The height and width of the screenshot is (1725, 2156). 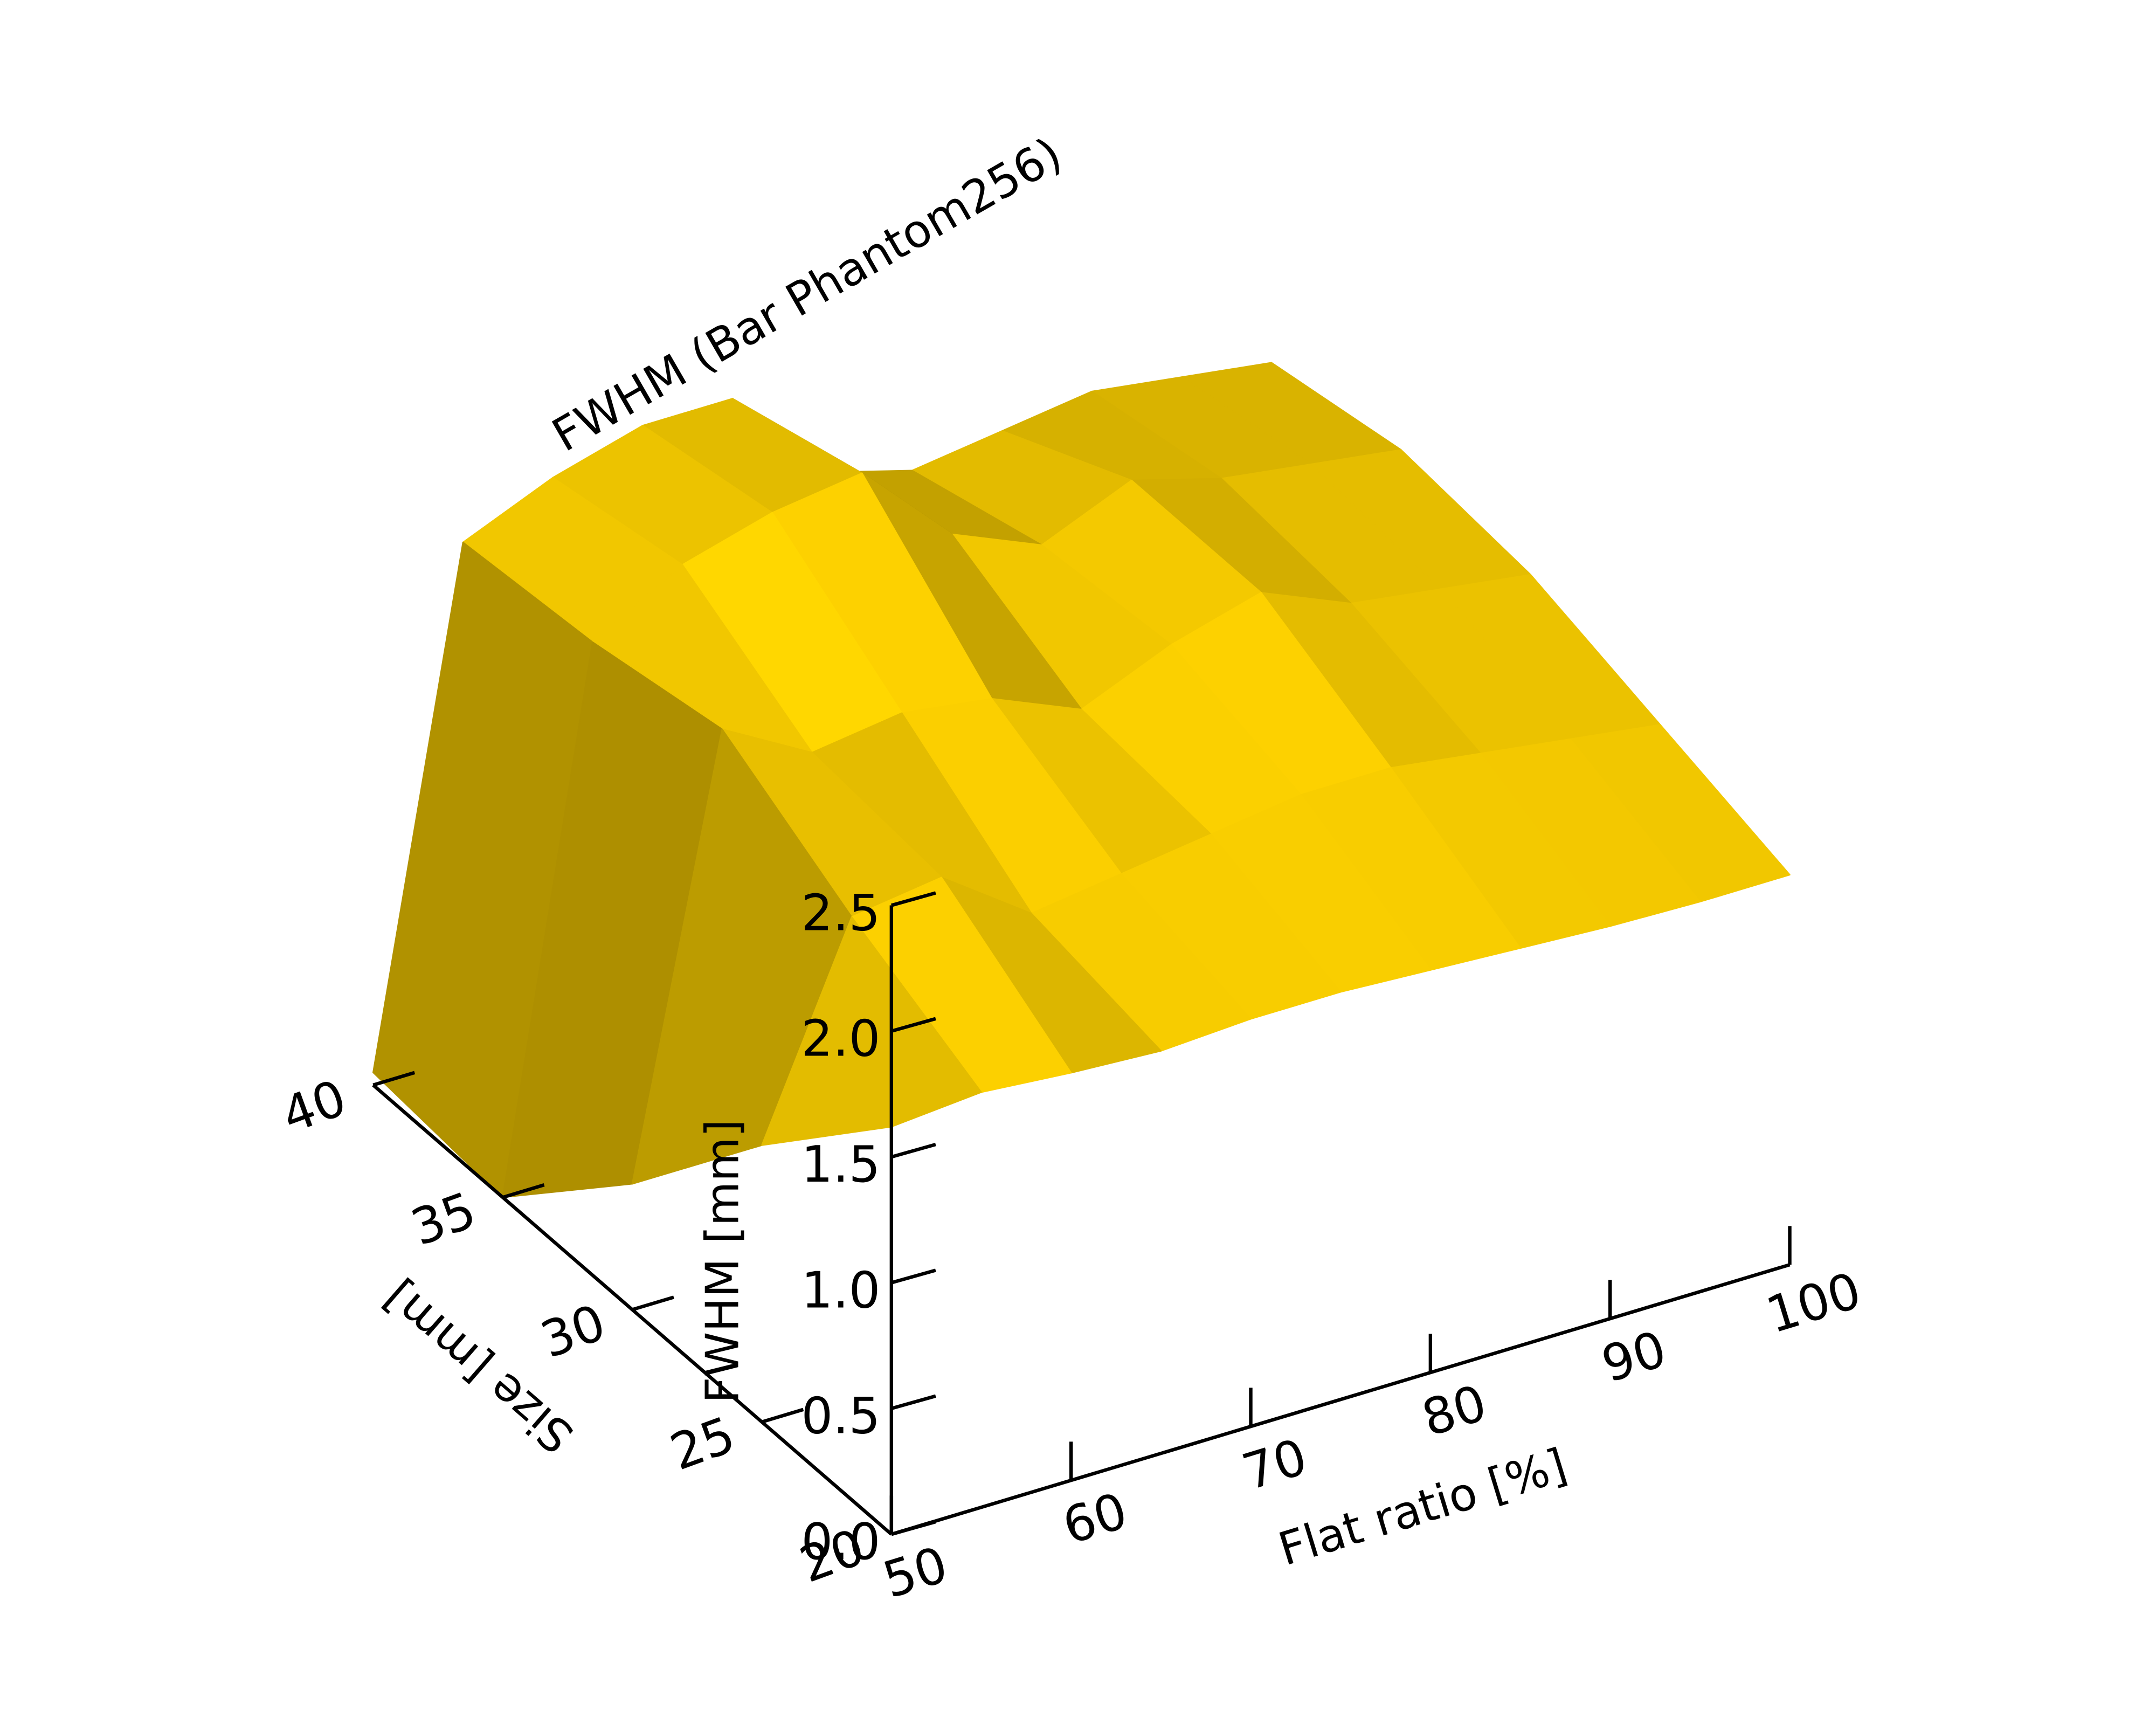 I want to click on x-tick-label: 90, so click(x=1634, y=1357).